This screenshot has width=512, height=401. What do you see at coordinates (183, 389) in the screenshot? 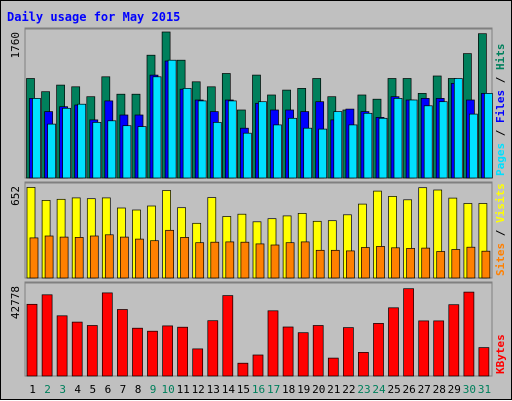
I see `x-tick-label-day-11: 11` at bounding box center [183, 389].